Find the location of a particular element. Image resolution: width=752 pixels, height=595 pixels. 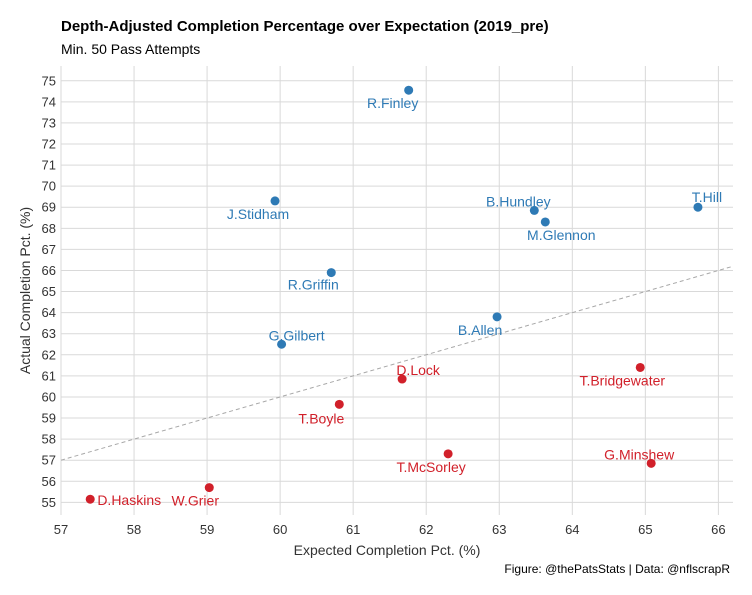

y-tick-label: 57 is located at coordinates (49, 460).